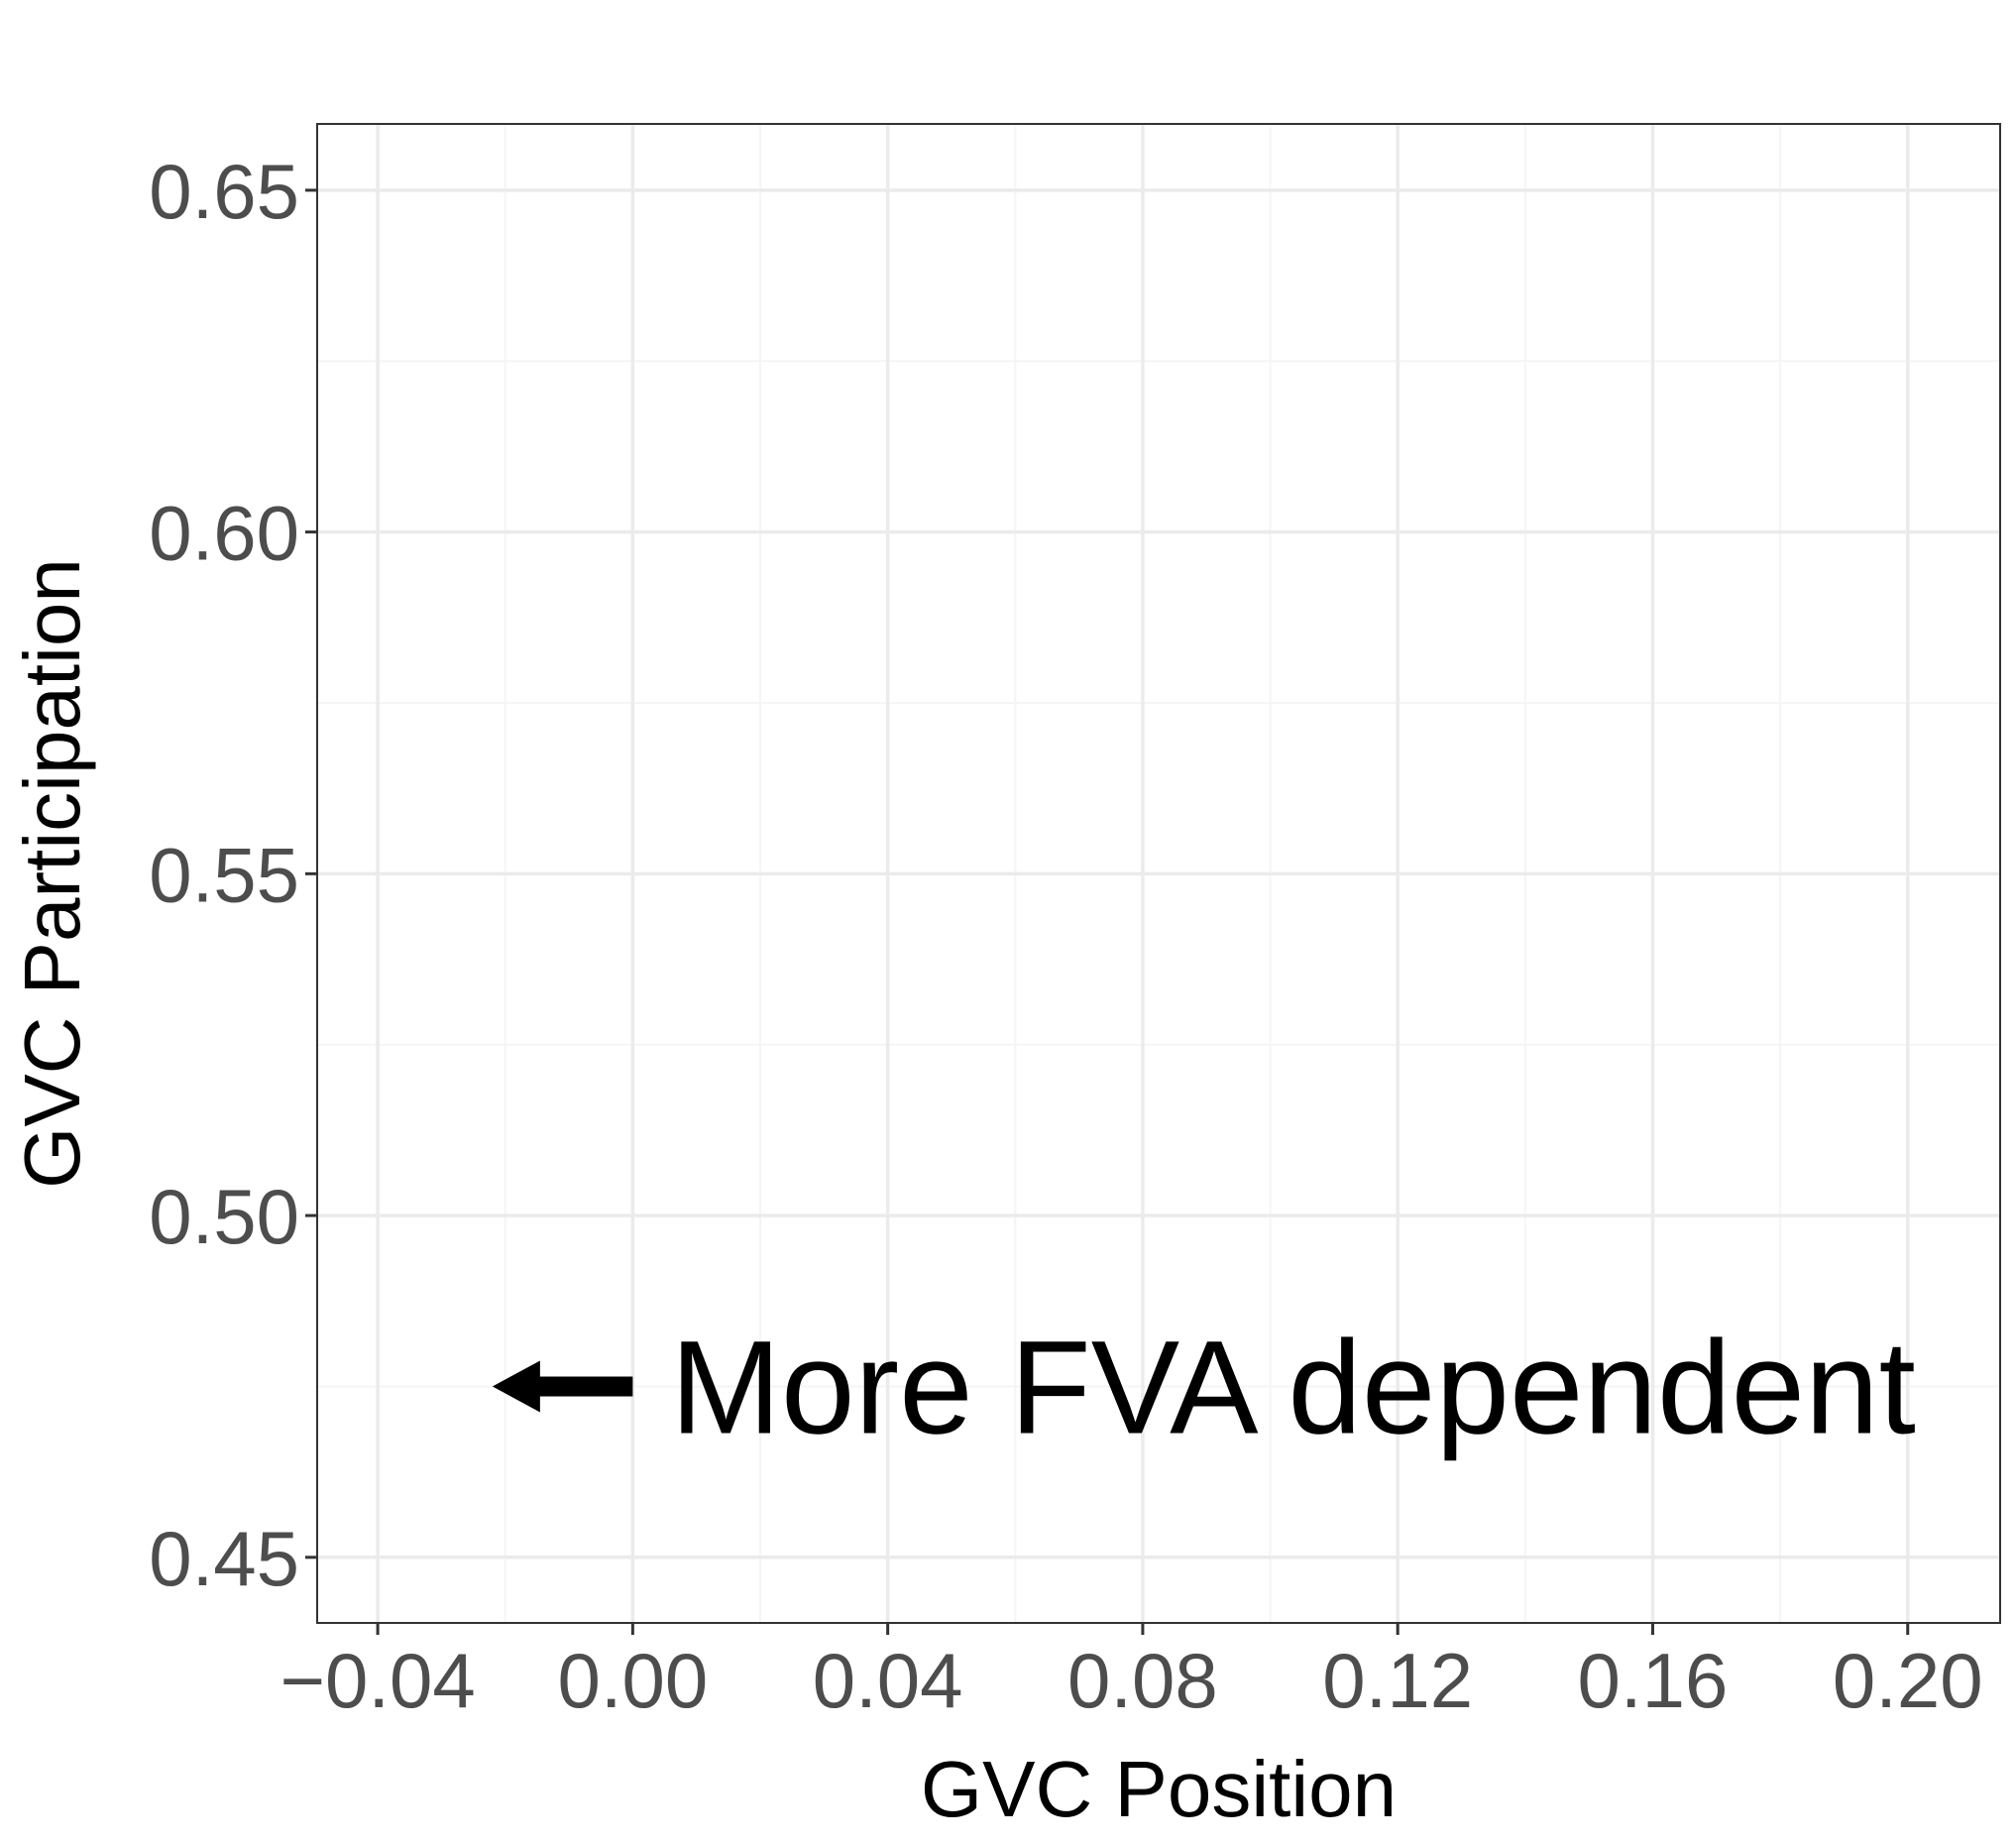 Image resolution: width=2016 pixels, height=1846 pixels. What do you see at coordinates (1908, 1681) in the screenshot?
I see `x-tick-label: 0.20` at bounding box center [1908, 1681].